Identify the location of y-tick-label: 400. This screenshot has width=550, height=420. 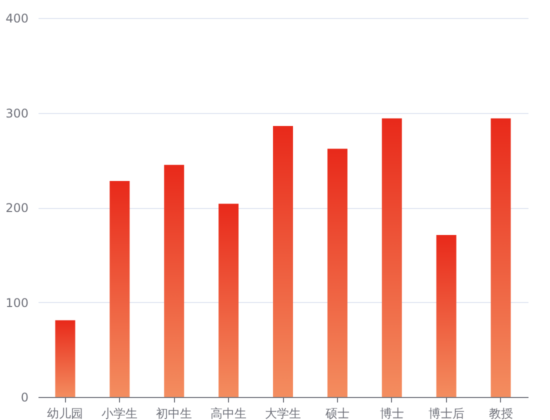
(17, 19).